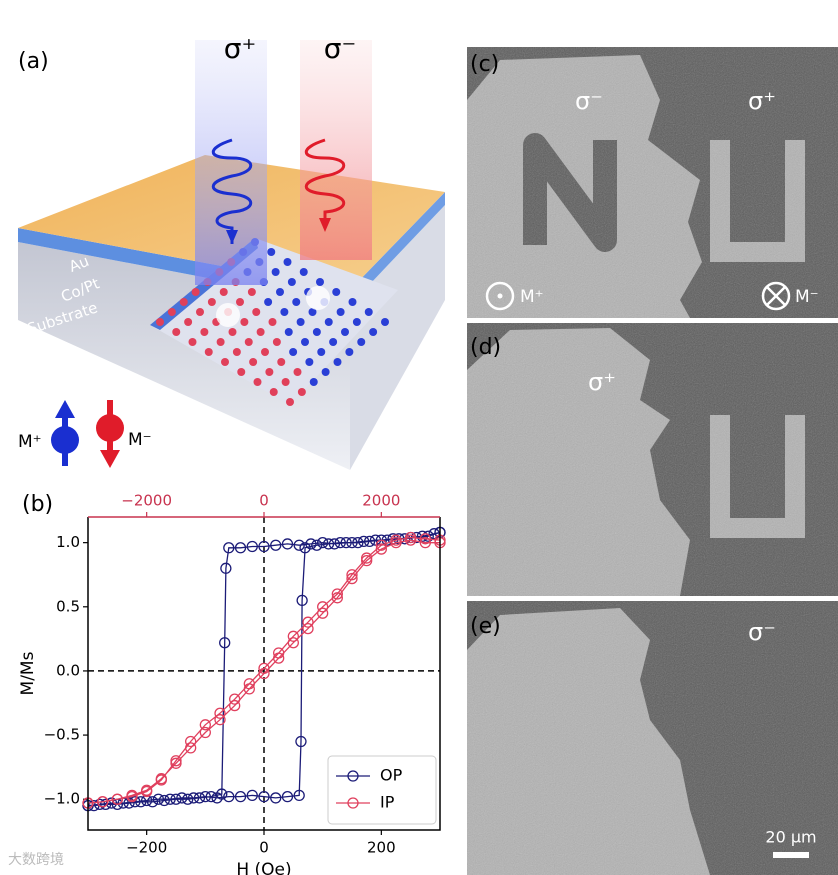 The width and height of the screenshot is (838, 875). I want to click on y-tick-label: 0.0, so click(68, 670).